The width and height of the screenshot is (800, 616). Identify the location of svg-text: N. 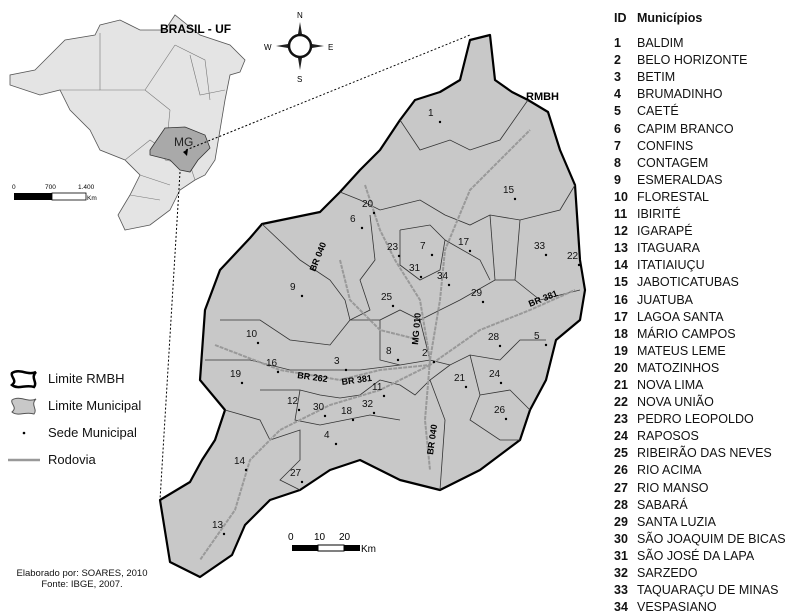
(300, 15).